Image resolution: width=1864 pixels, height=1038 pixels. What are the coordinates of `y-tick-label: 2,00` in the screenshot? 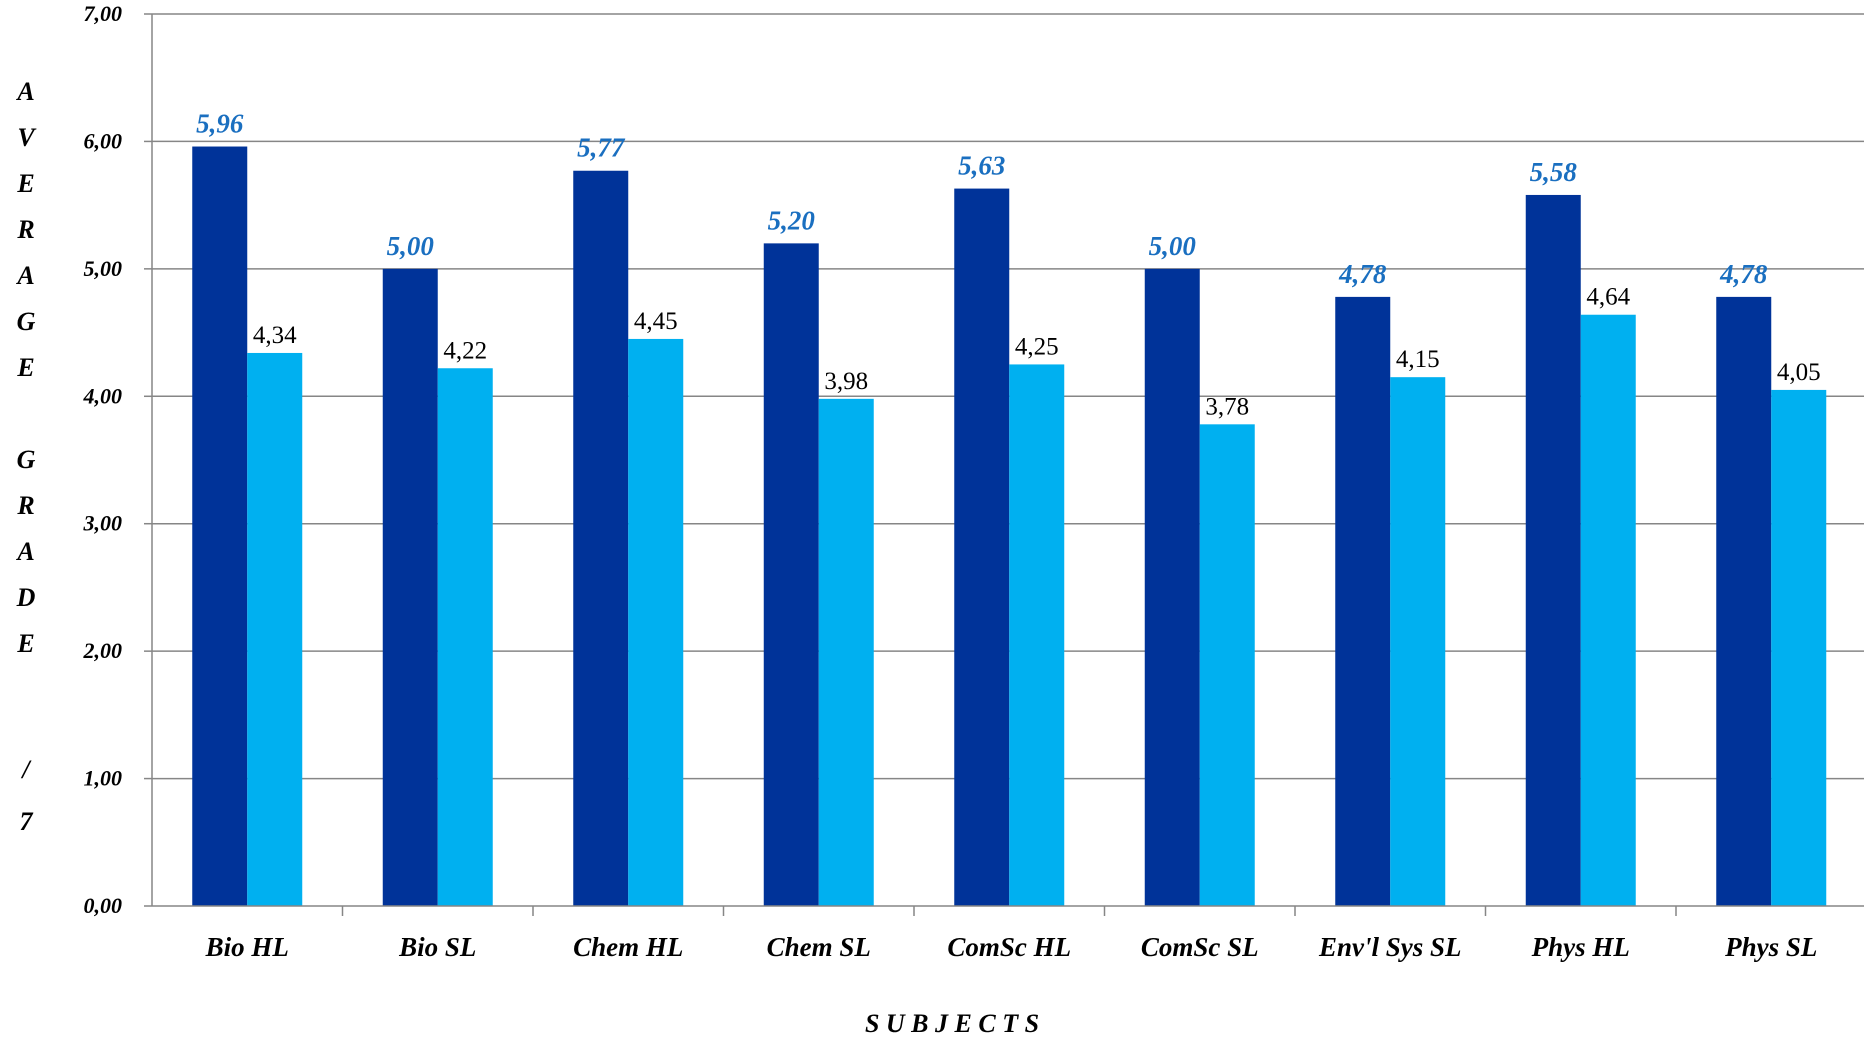 It's located at (103, 650).